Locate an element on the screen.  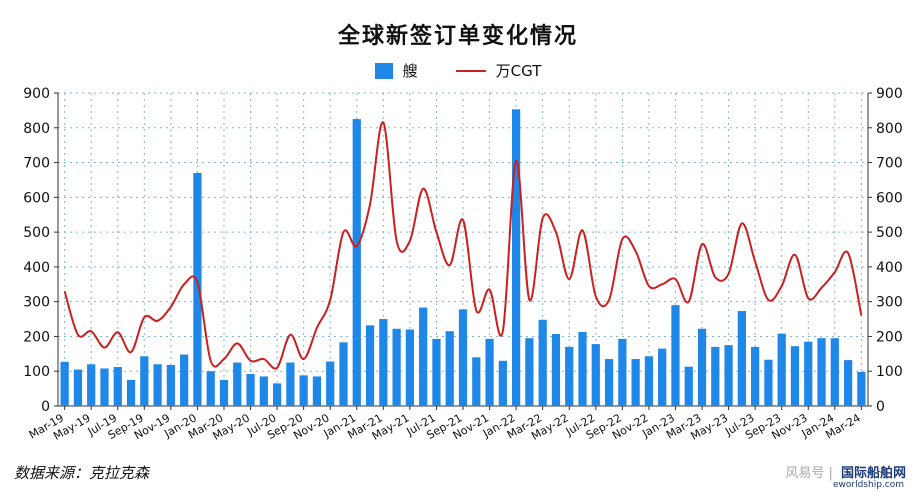
watermark-brand: 国际船舶网 is located at coordinates (873, 473).